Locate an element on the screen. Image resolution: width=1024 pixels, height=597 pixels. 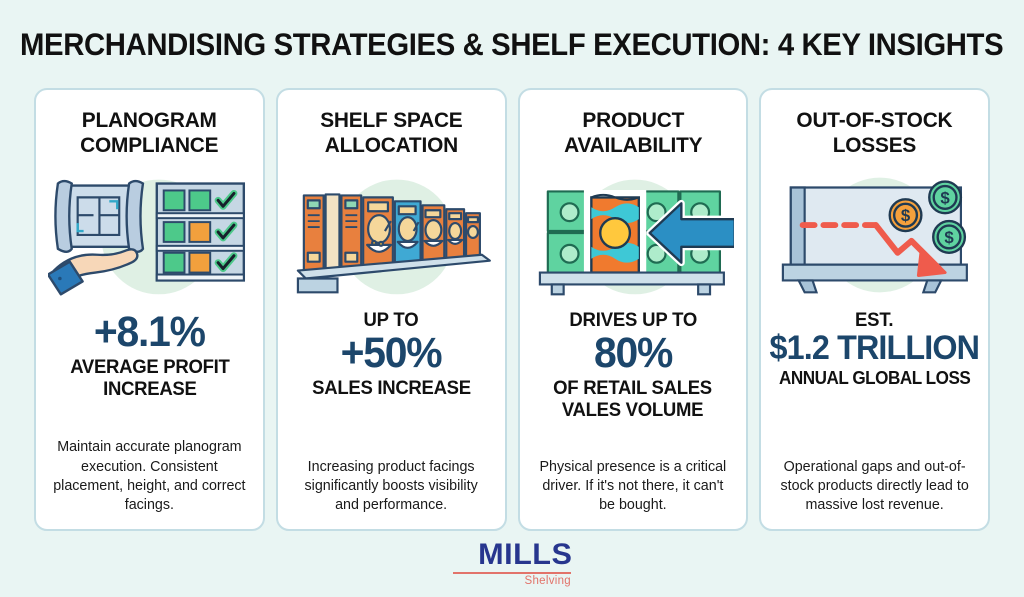
stat-prefix: EST. is located at coordinates (874, 320).